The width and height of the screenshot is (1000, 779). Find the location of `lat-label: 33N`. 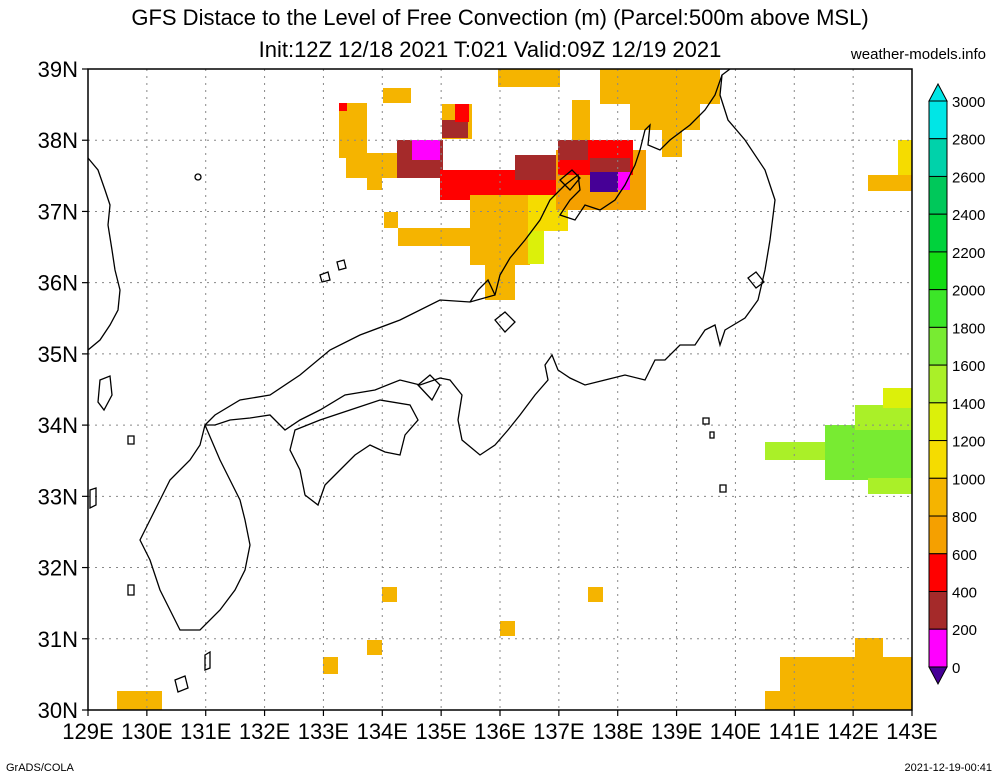

lat-label: 33N is located at coordinates (58, 496).